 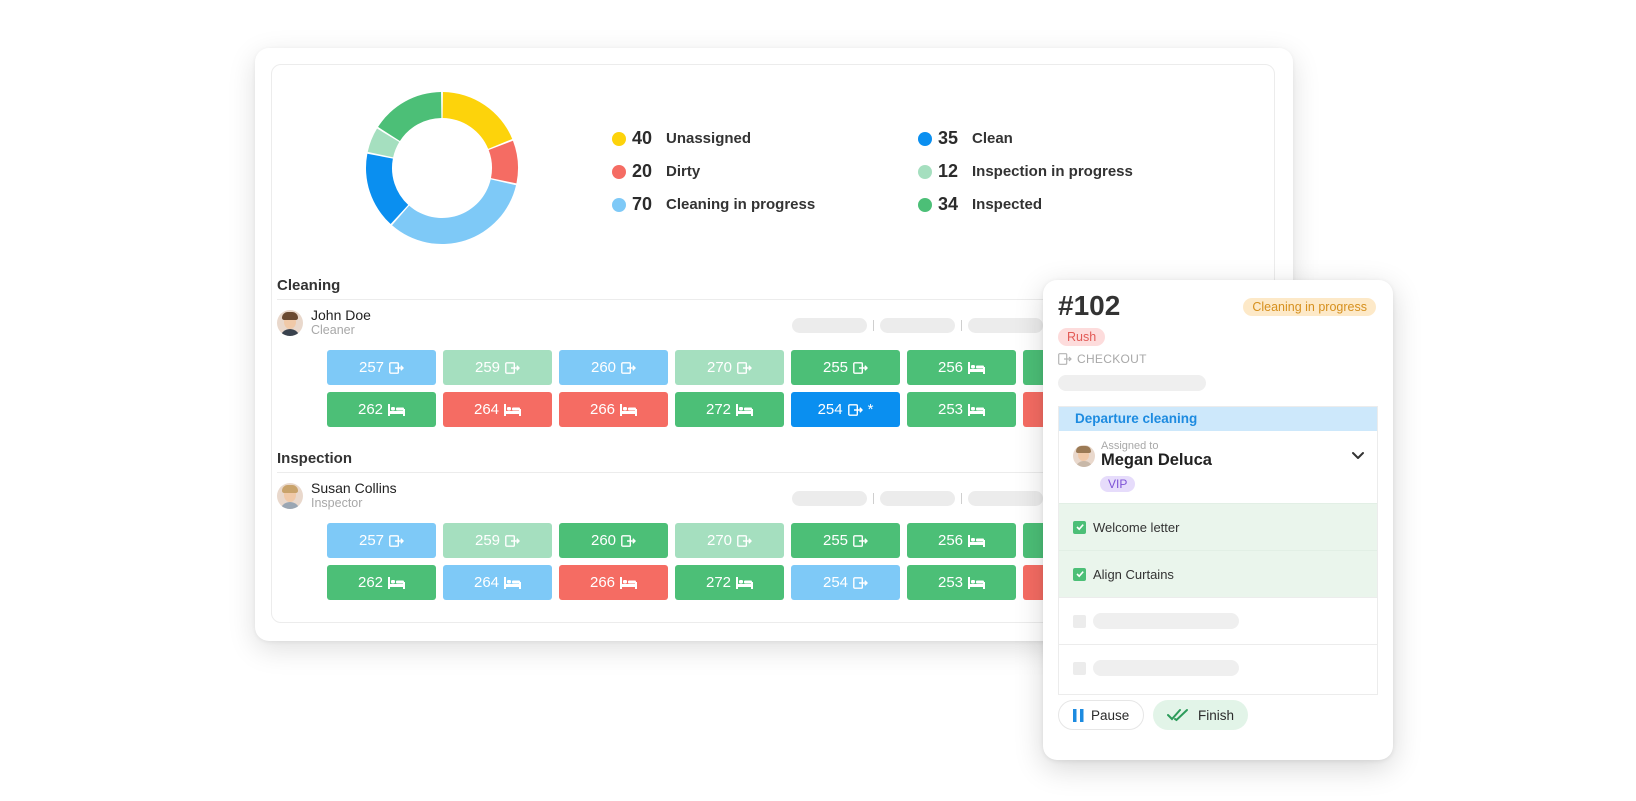 I want to click on room-number: #102, so click(x=1089, y=305).